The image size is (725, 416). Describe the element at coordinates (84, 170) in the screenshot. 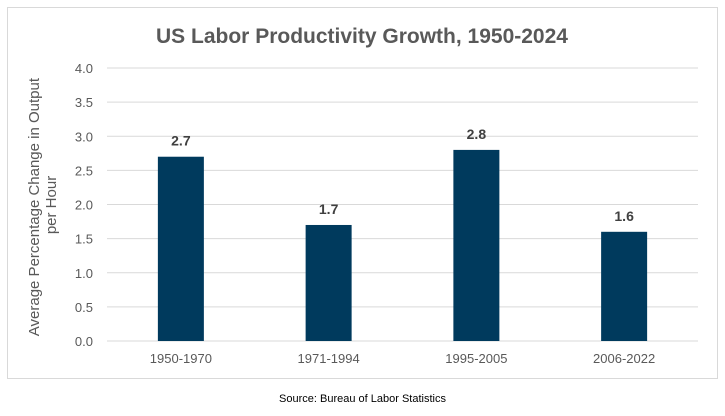

I see `y-tick-label: 2.5` at that location.